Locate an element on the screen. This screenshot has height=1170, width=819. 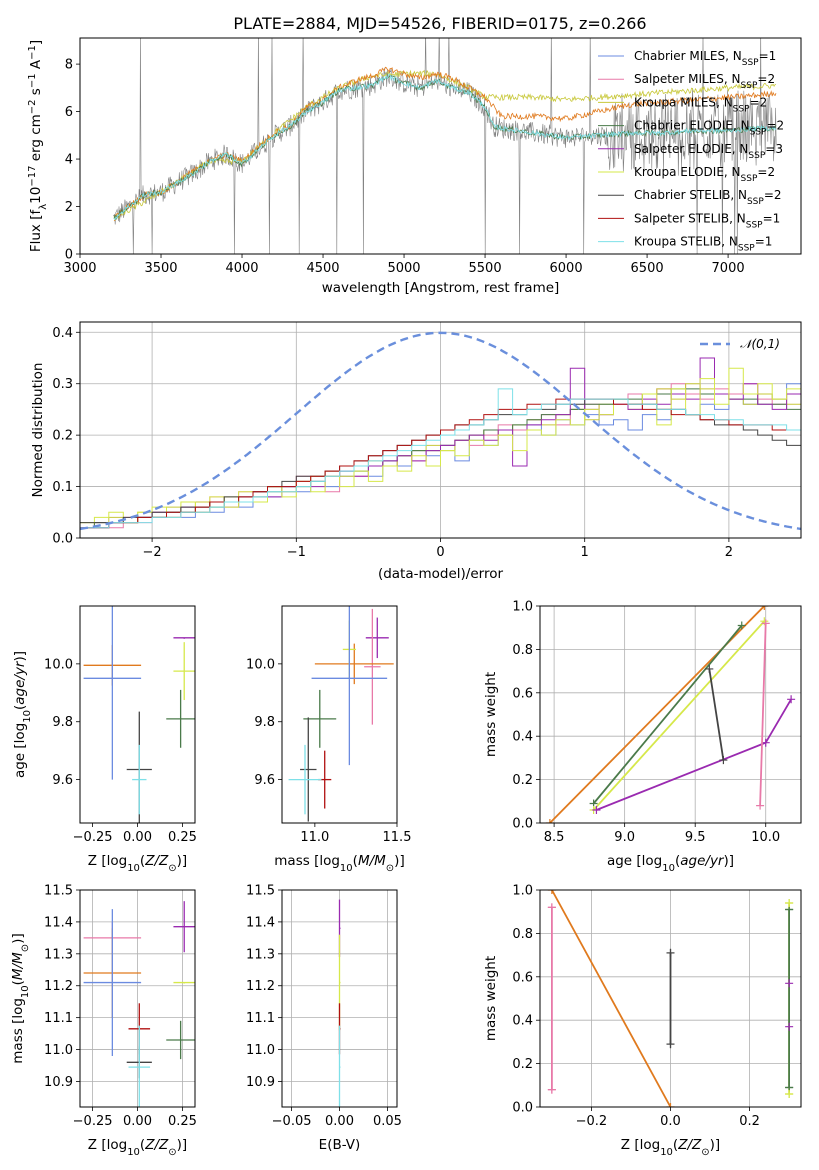
legend-name: Chabrier MILES is located at coordinates (679, 56).